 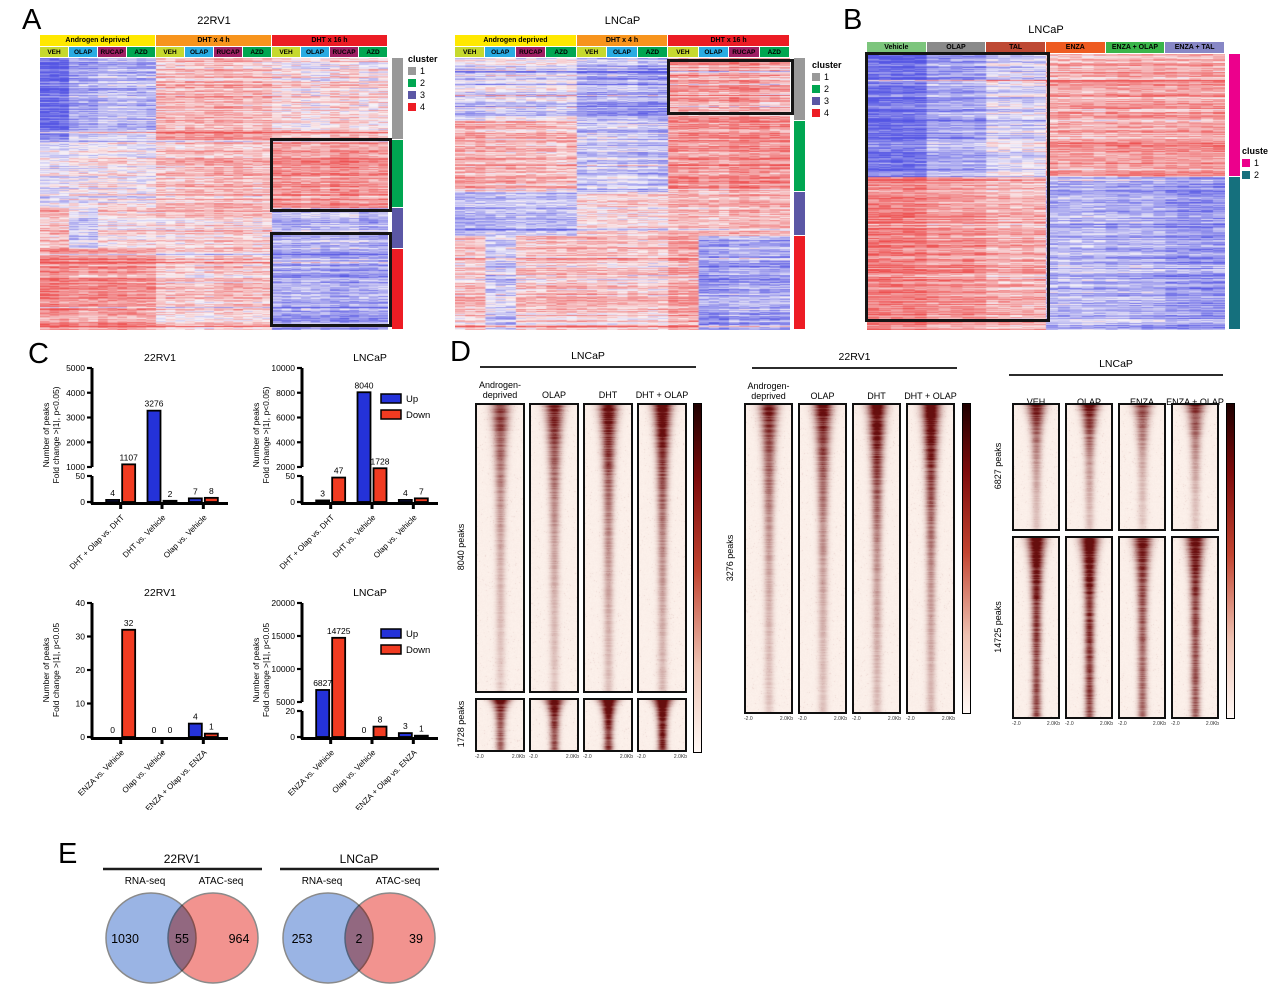 What do you see at coordinates (97, 40) in the screenshot?
I see `heatmap-group-header: Androgen deprived` at bounding box center [97, 40].